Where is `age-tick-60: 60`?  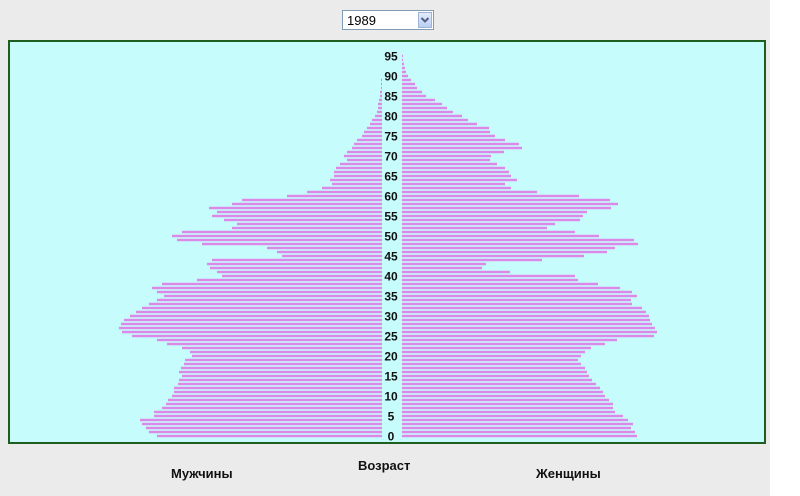 age-tick-60: 60 is located at coordinates (391, 197).